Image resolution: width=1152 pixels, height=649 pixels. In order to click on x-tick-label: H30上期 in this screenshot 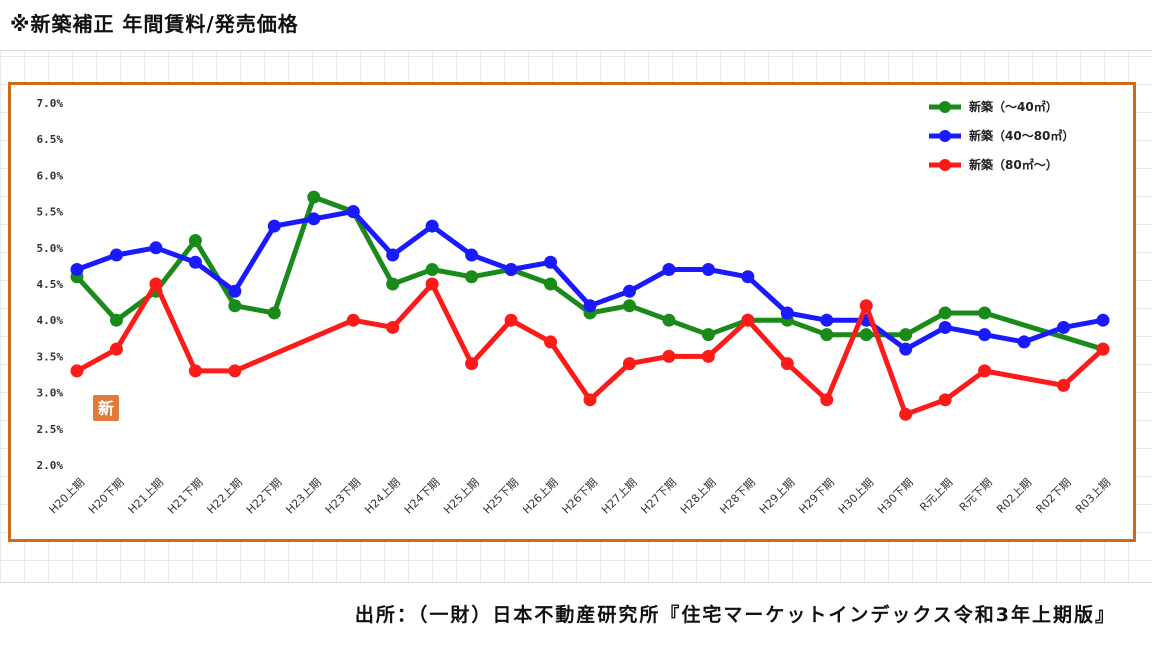, I will do `click(856, 496)`.